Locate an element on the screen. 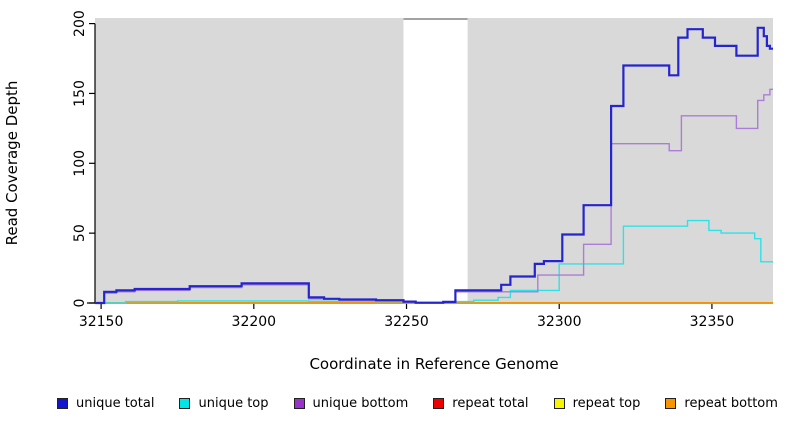 The width and height of the screenshot is (792, 436). y-axis-label: Read Coverage Depth is located at coordinates (12, 163).